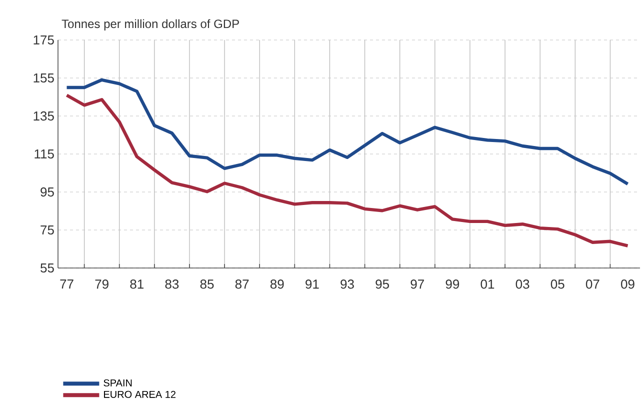 This screenshot has height=412, width=642. I want to click on x-tick-label: 95, so click(382, 284).